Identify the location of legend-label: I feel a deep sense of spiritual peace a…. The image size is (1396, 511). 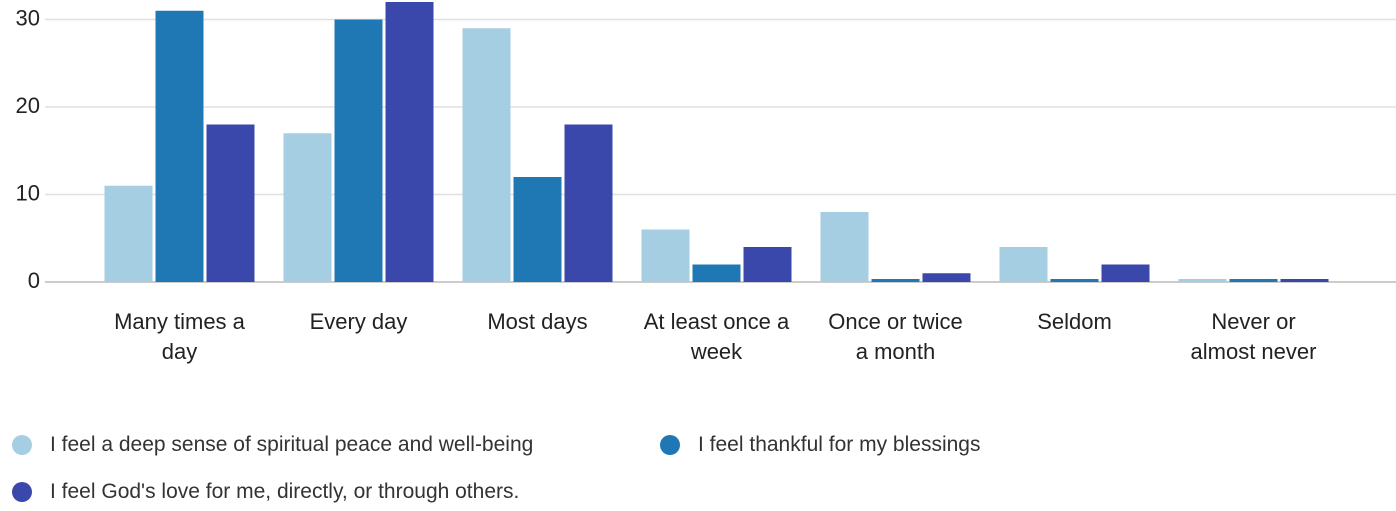
(292, 444).